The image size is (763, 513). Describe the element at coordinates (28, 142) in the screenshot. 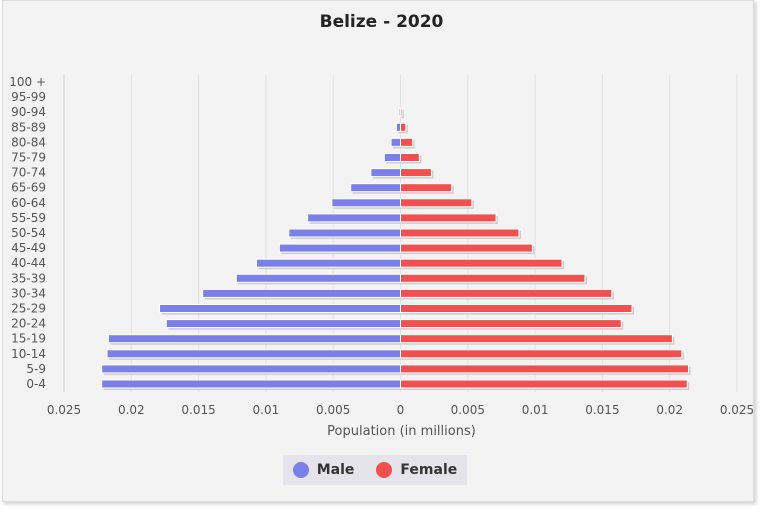

I see `y-tick-label: 80-84` at that location.